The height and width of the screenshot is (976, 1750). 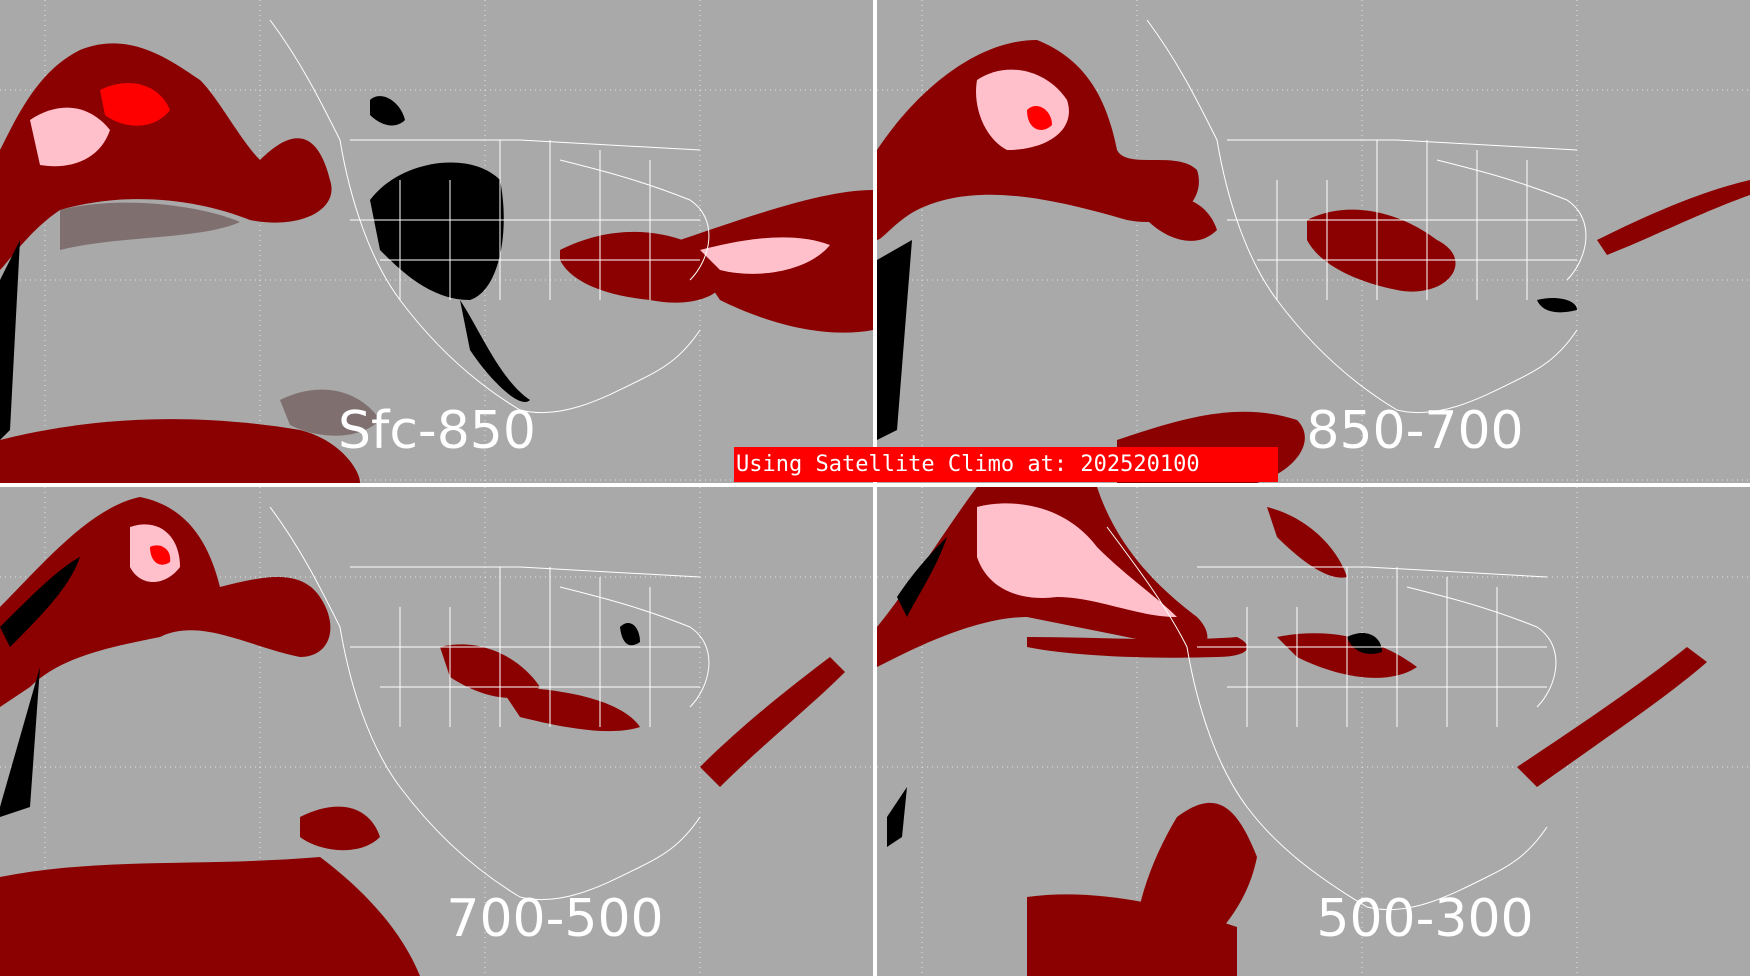 What do you see at coordinates (437, 431) in the screenshot?
I see `panel-label-sfc-850: Sfc-850` at bounding box center [437, 431].